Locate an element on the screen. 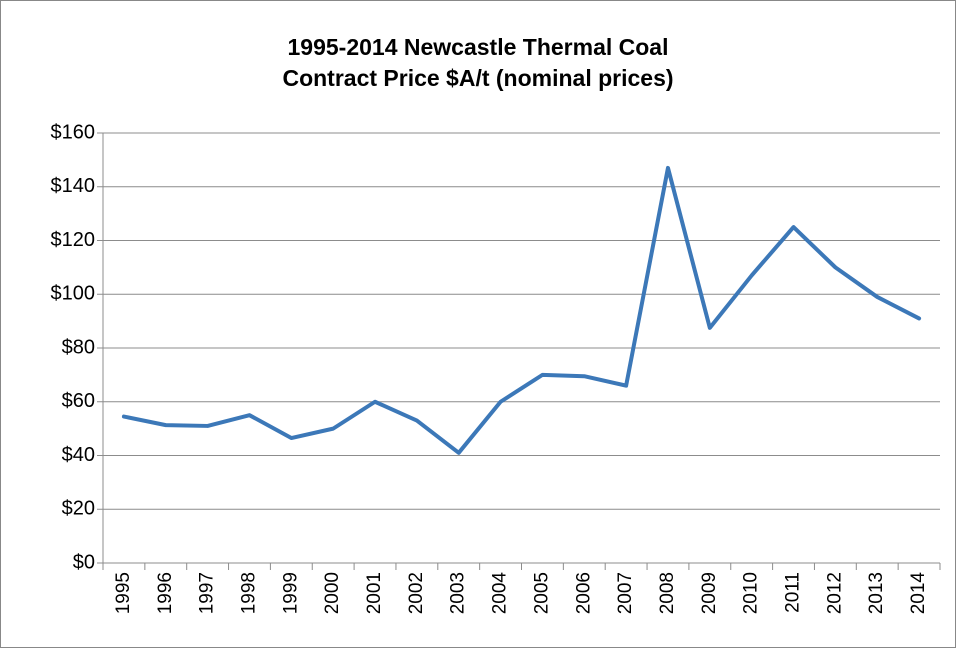 This screenshot has height=648, width=956. y-tick-label: $60 is located at coordinates (78, 401).